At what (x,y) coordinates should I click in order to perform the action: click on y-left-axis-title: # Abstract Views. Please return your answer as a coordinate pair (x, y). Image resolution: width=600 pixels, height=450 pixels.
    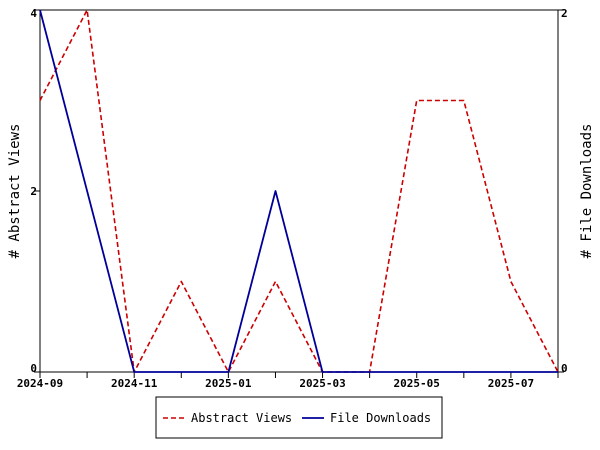
    Looking at the image, I should click on (15, 191).